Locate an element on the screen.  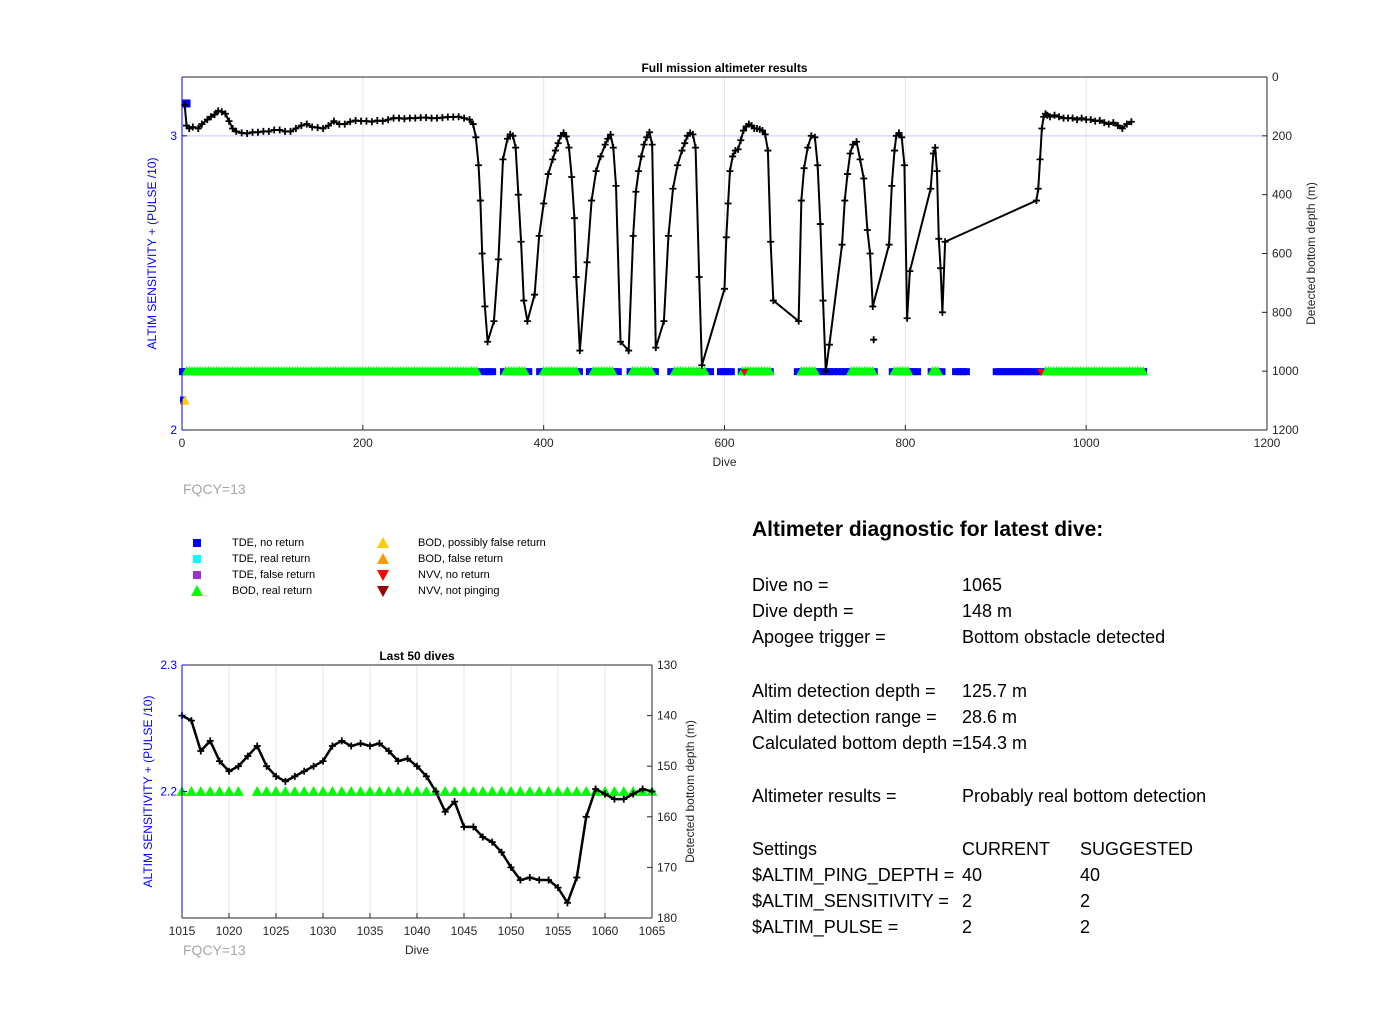
x-tick-label: 1030 is located at coordinates (323, 931).